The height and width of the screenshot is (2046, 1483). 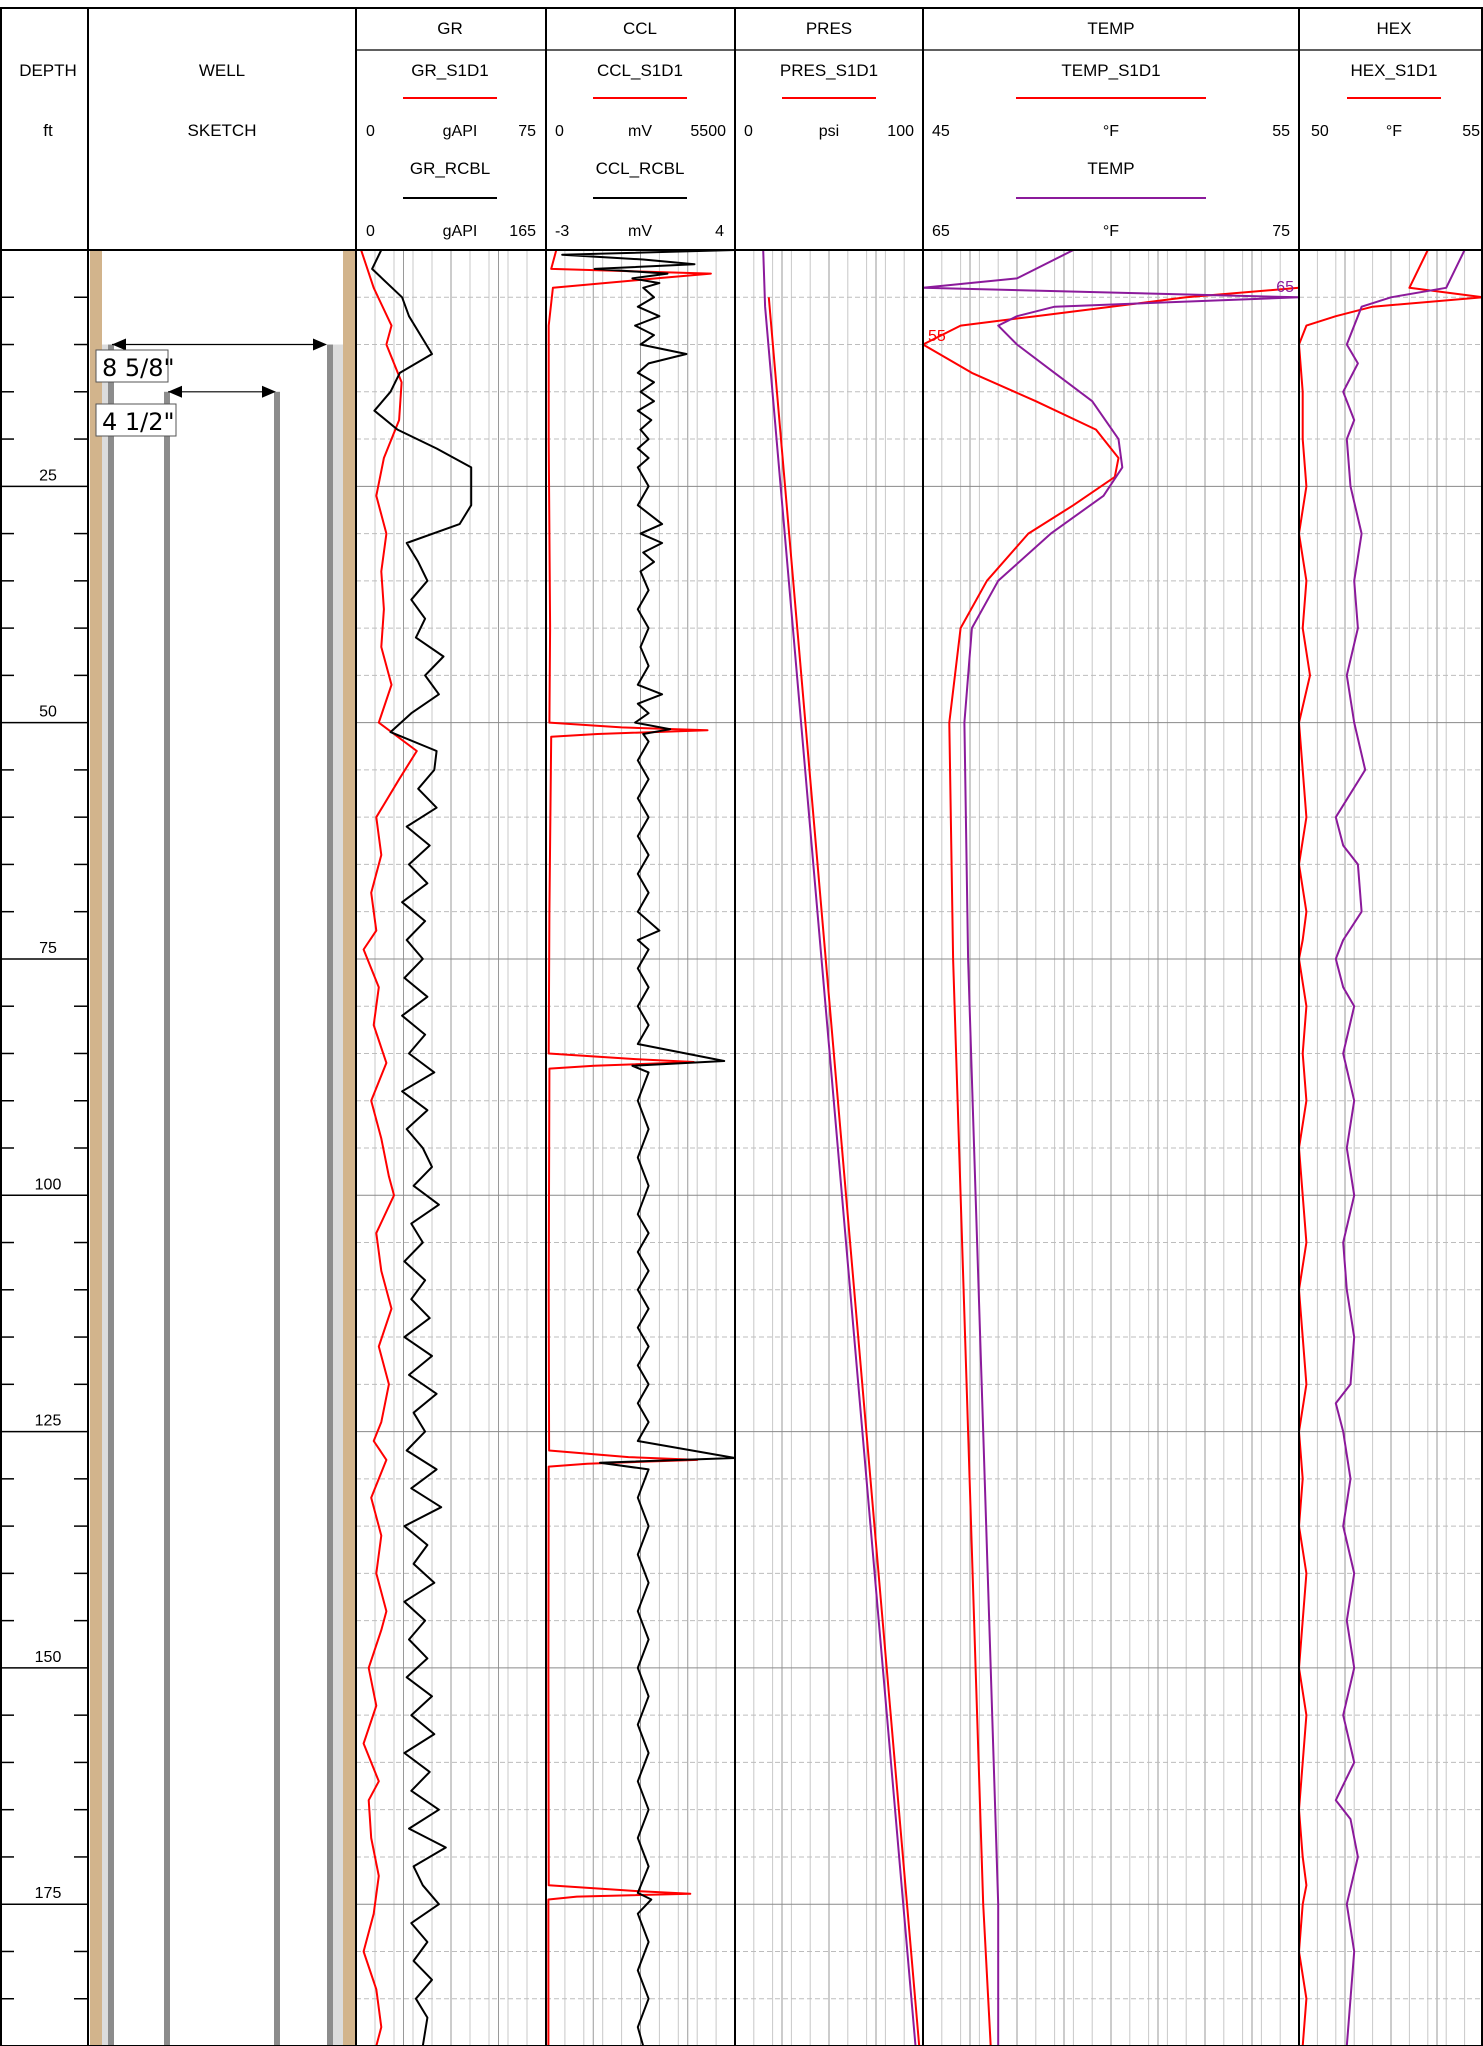 What do you see at coordinates (48, 712) in the screenshot?
I see `depth-label: 50` at bounding box center [48, 712].